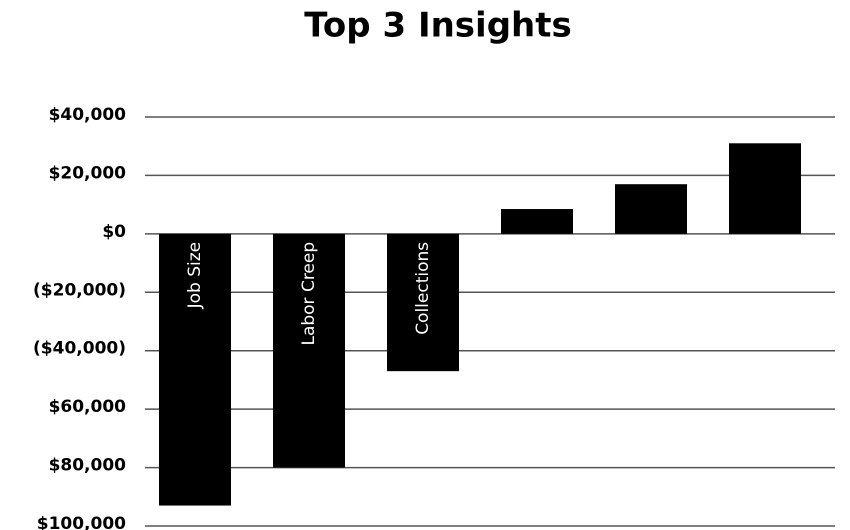  I want to click on y-tick-label: $0, so click(114, 232).